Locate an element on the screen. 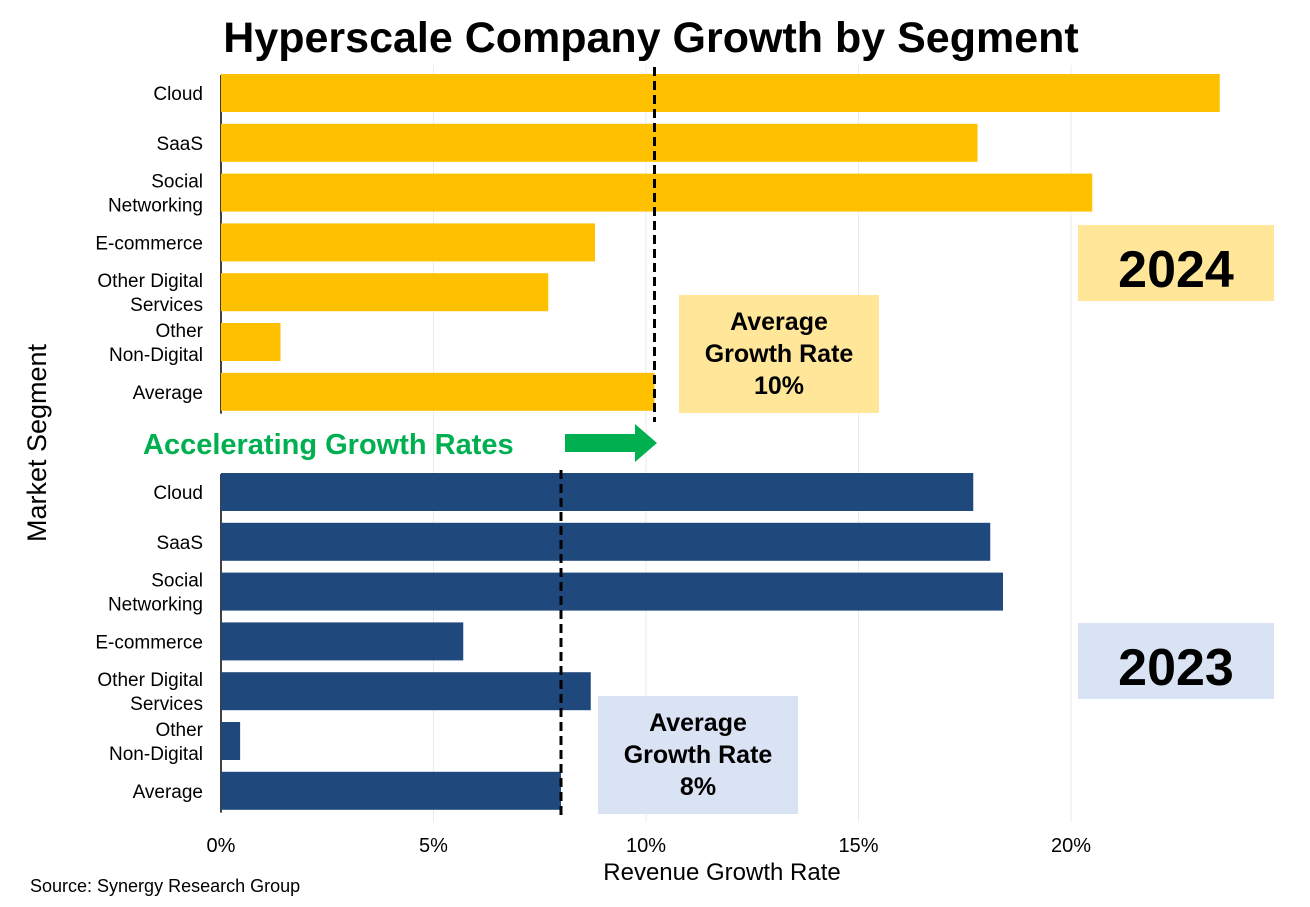  year-label: 2024 is located at coordinates (1176, 270).